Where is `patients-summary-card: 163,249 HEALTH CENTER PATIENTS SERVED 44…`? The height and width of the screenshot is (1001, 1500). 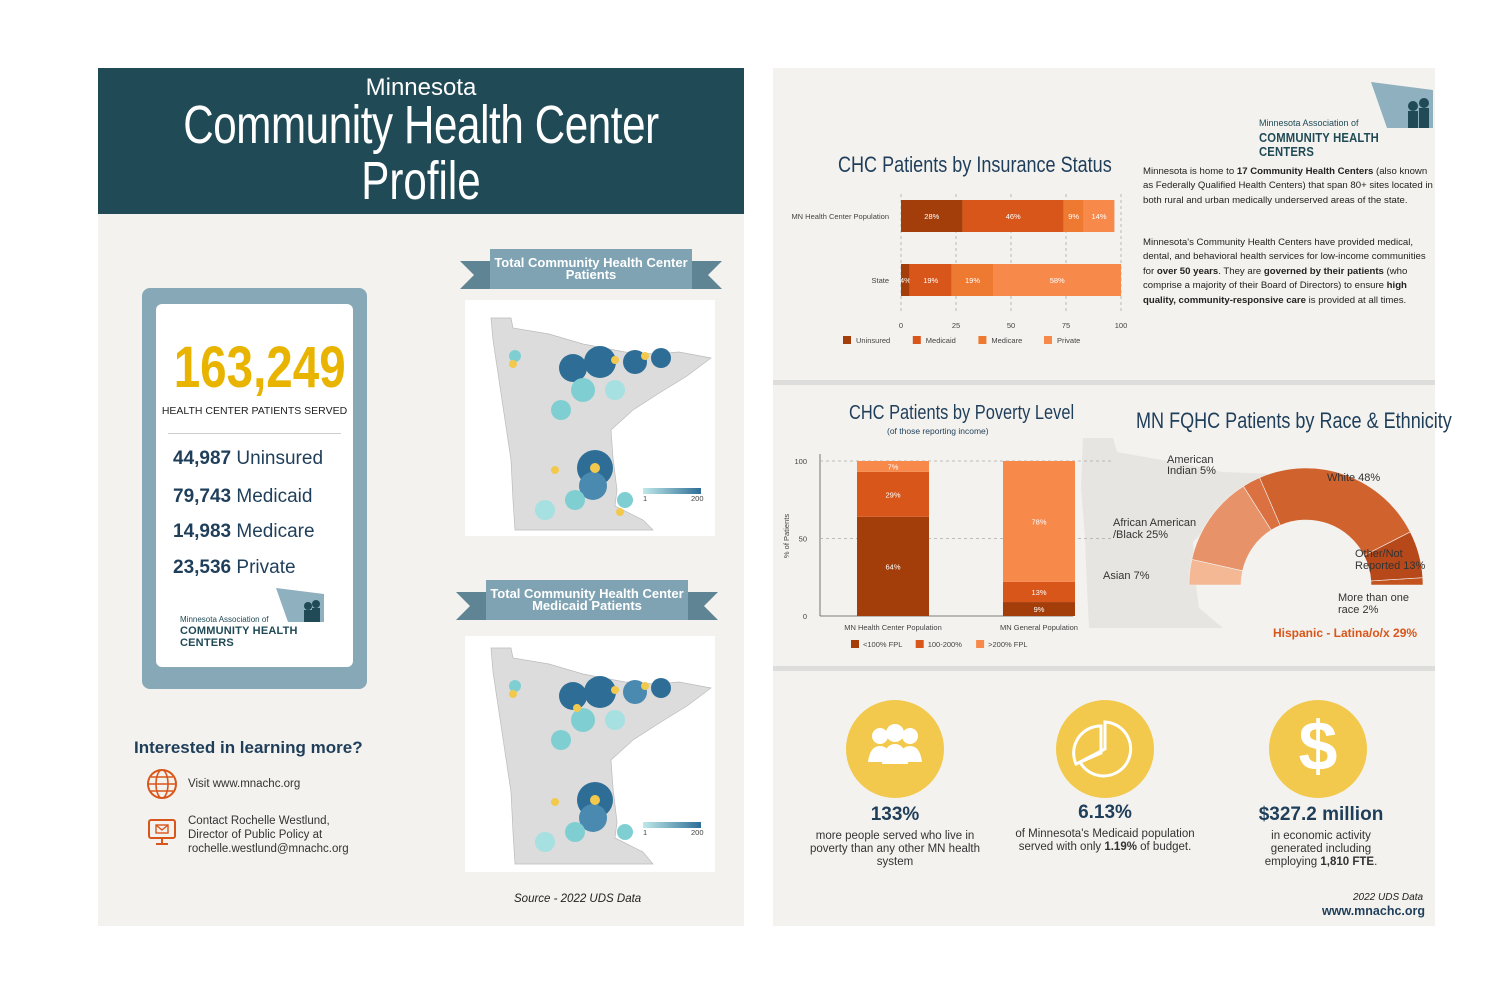
patients-summary-card: 163,249 HEALTH CENTER PATIENTS SERVED 44… is located at coordinates (254, 488).